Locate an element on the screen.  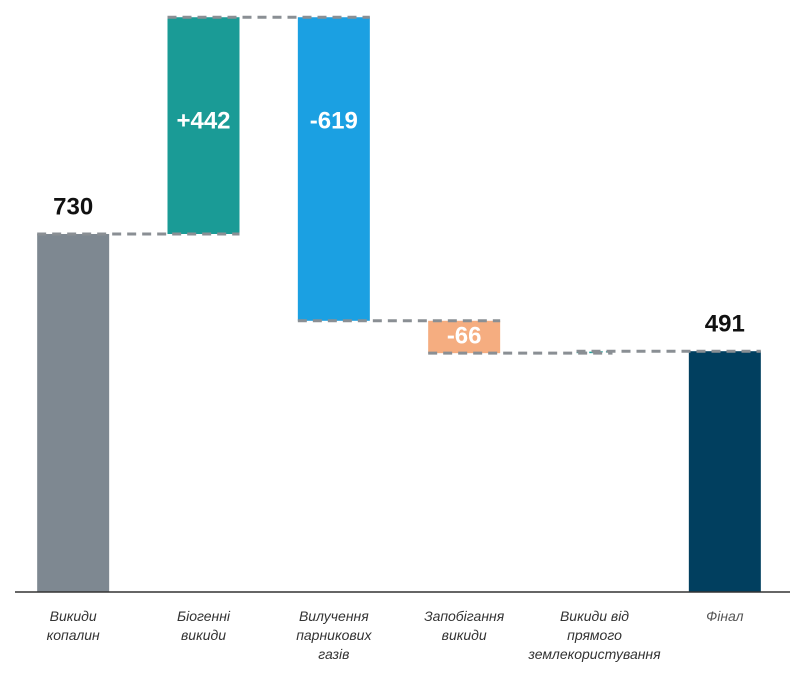
x-tick-label: Викиди копалин is located at coordinates (73, 625).